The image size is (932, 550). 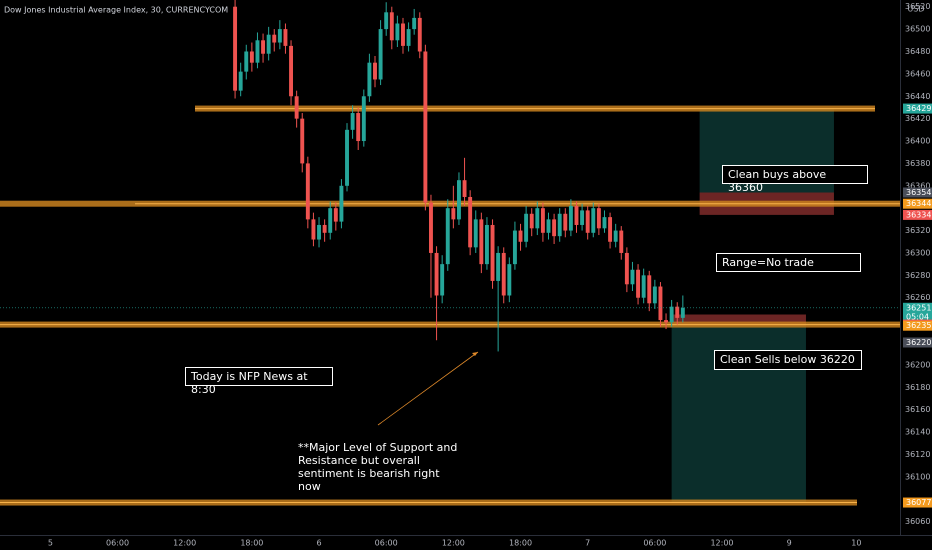 What do you see at coordinates (738, 320) in the screenshot?
I see `stop-zone` at bounding box center [738, 320].